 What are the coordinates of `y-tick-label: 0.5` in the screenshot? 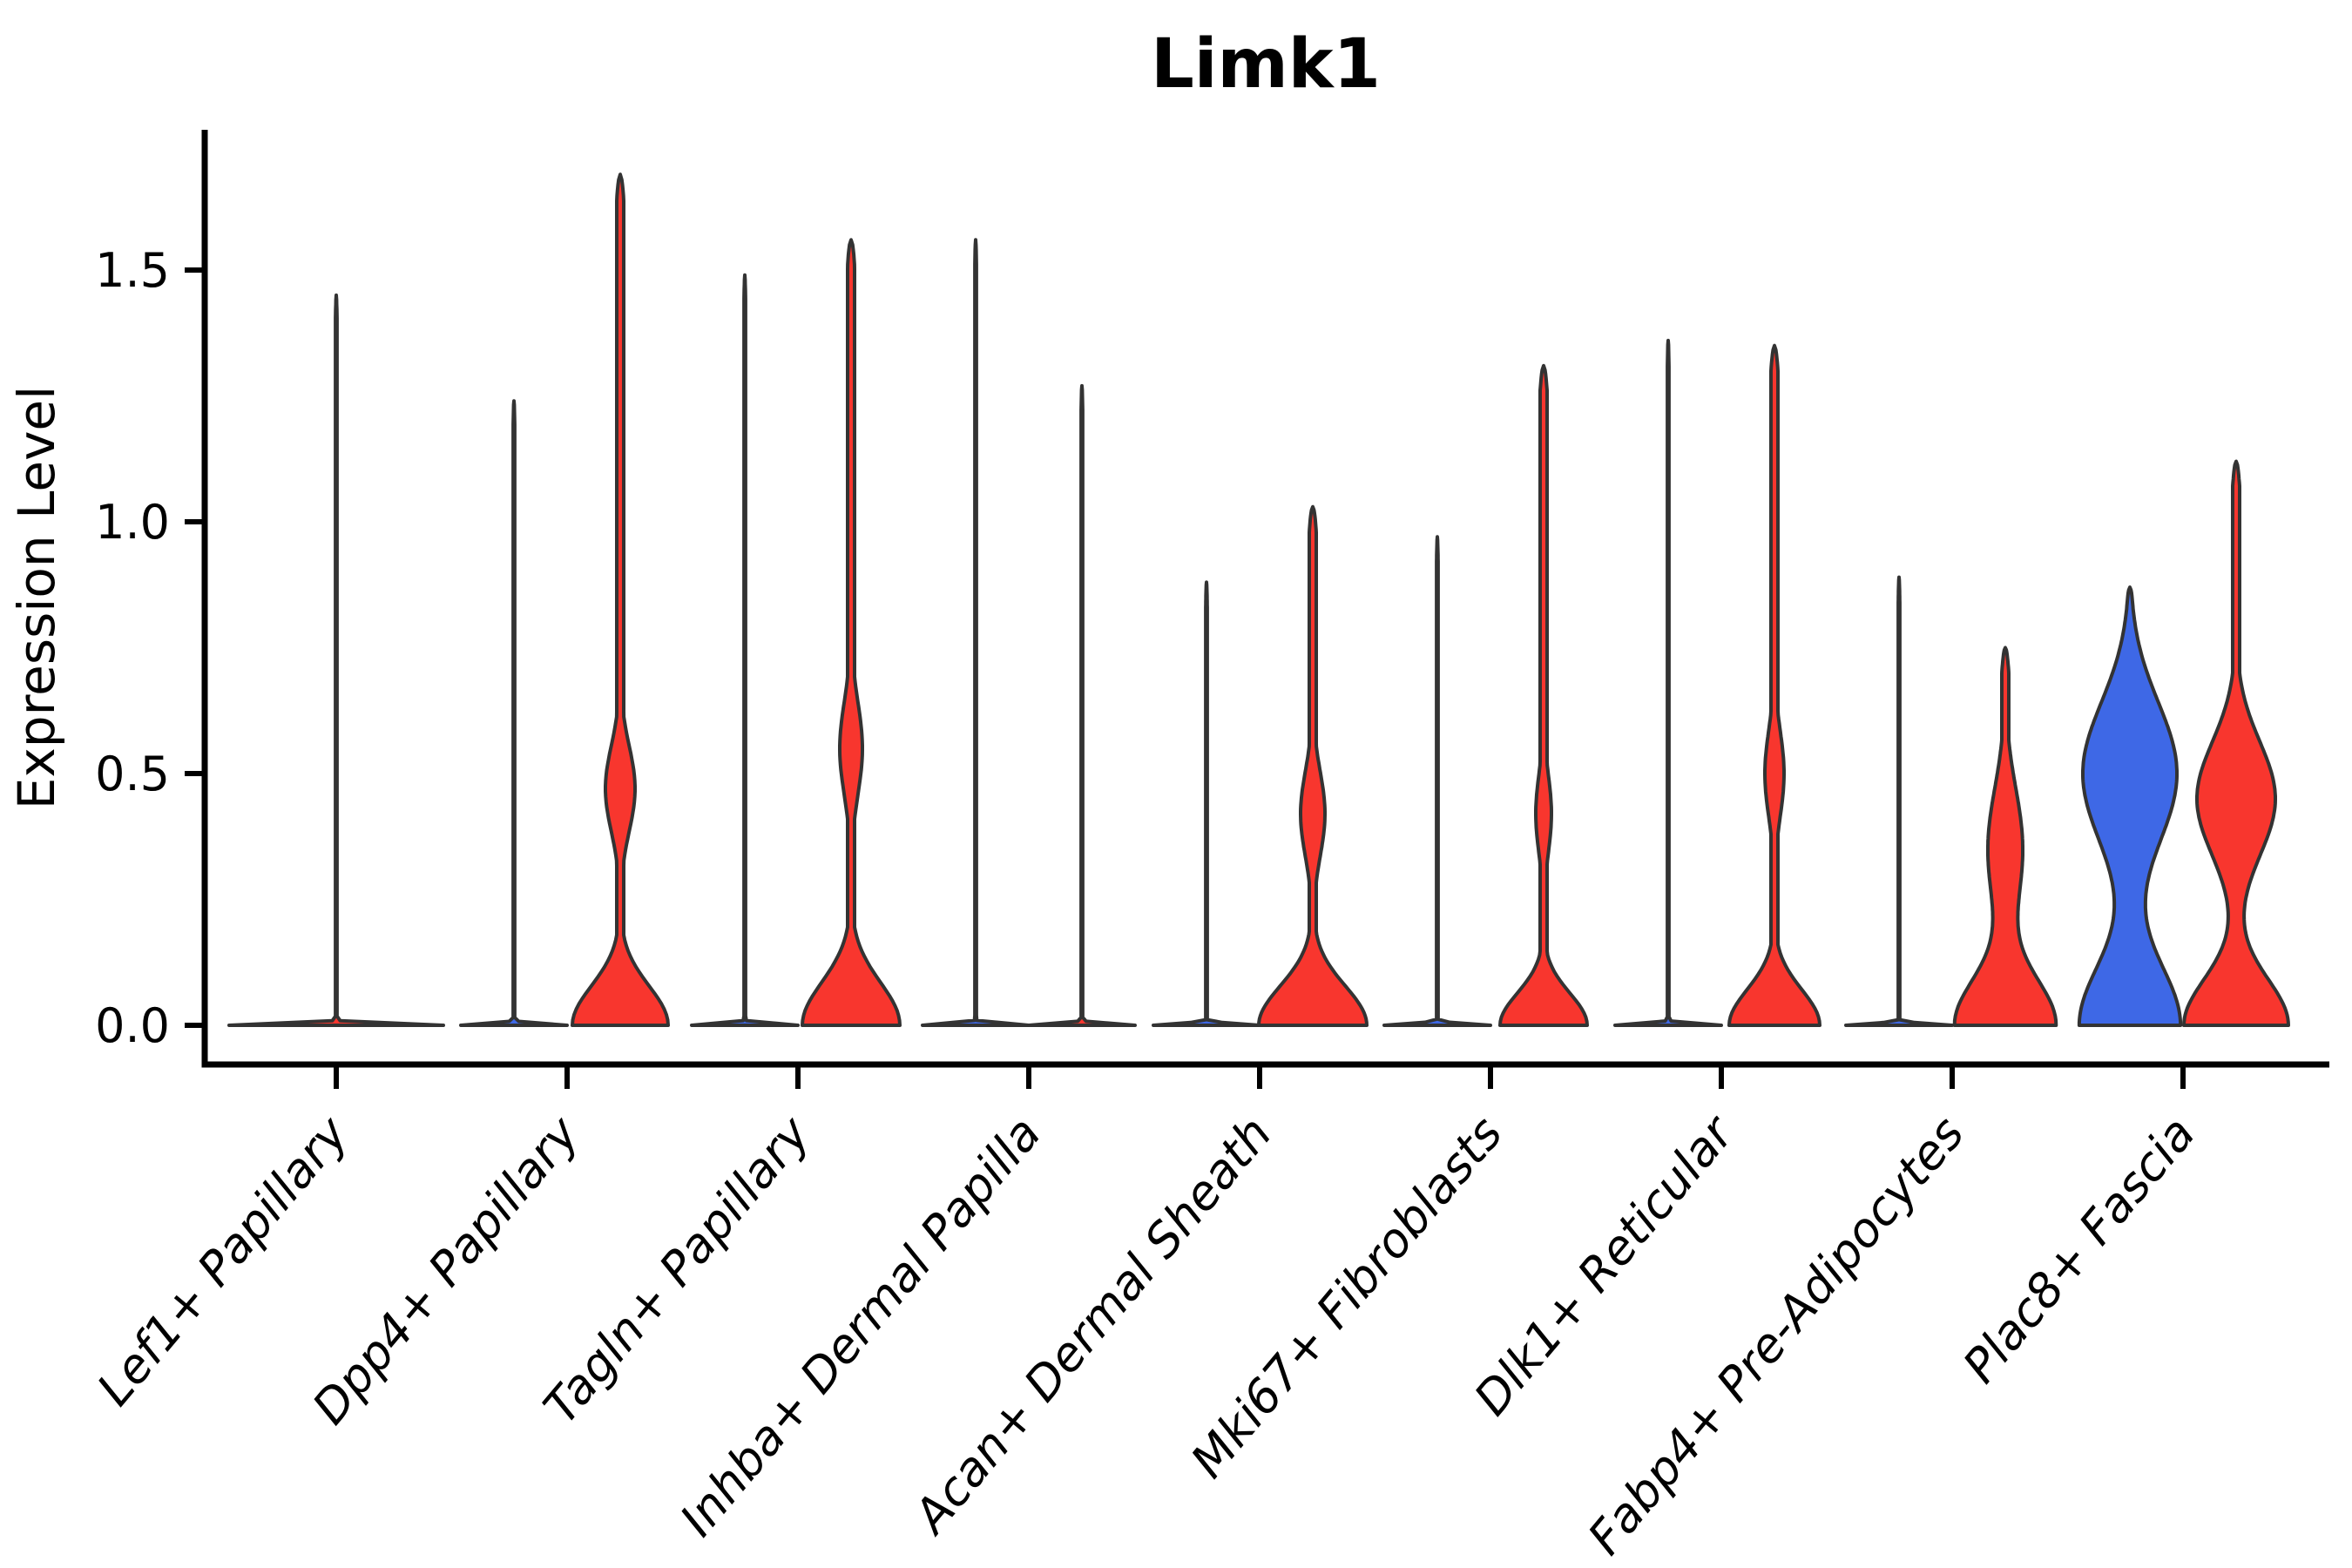 It's located at (132, 774).